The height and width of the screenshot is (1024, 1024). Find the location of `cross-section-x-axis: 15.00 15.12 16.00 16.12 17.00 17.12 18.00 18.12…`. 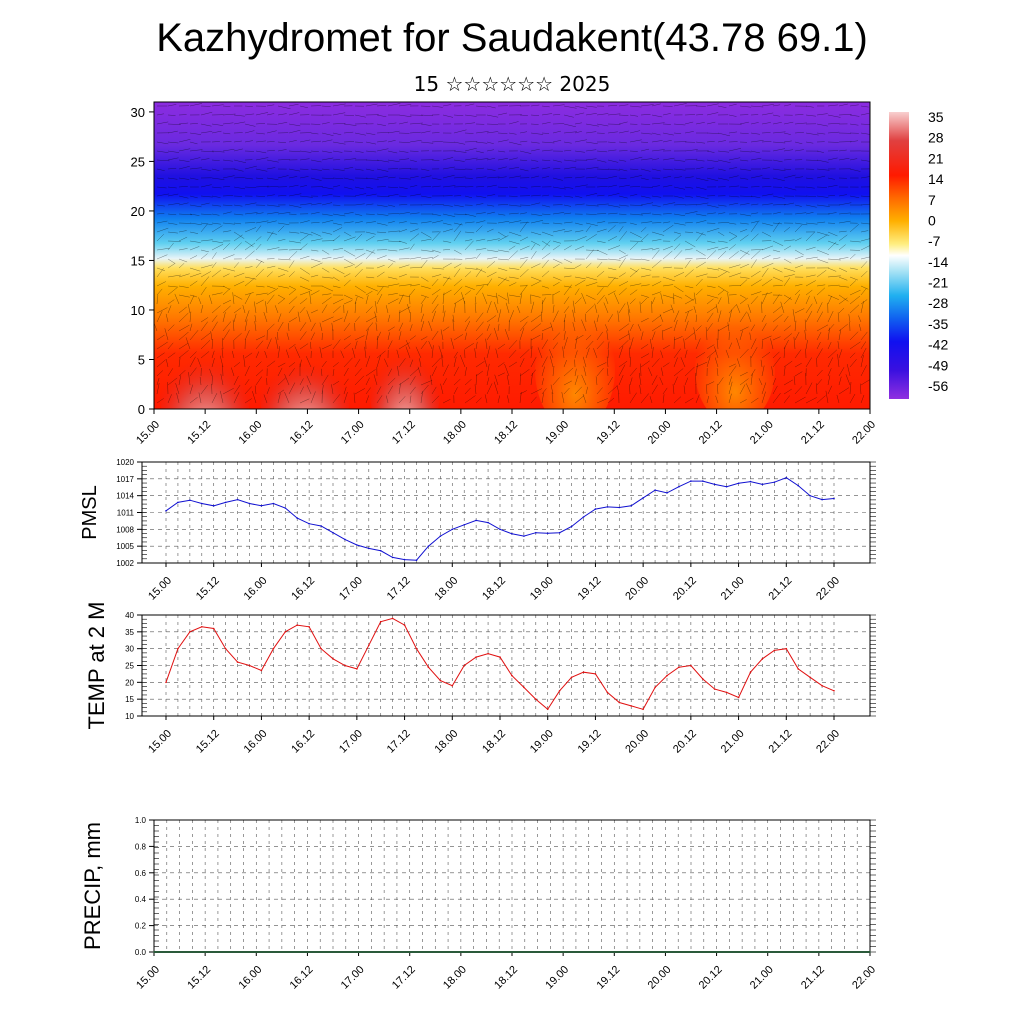

cross-section-x-axis: 15.00 15.12 16.00 16.12 17.00 17.12 18.00 18.12… is located at coordinates (506, 428).